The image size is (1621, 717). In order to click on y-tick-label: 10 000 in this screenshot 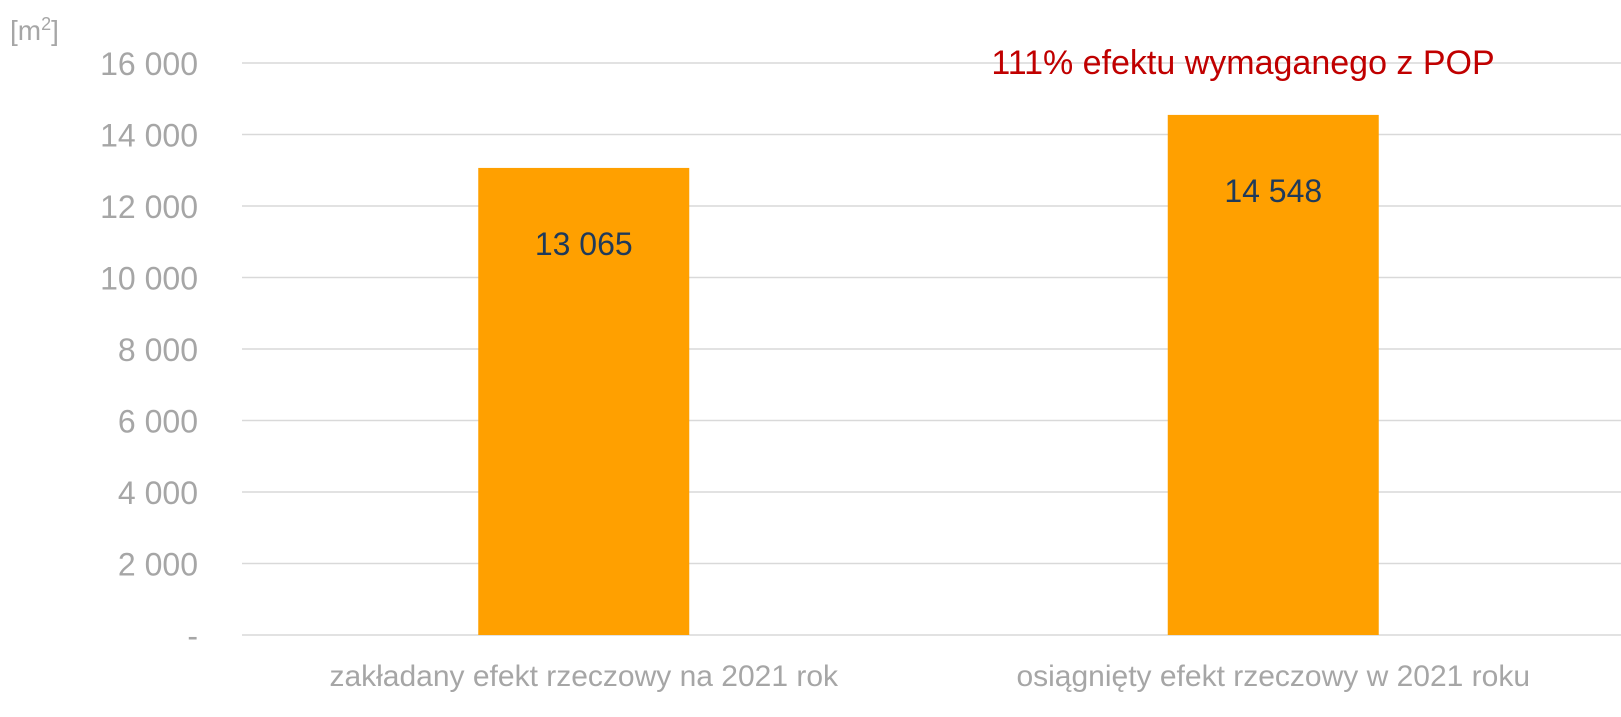, I will do `click(149, 279)`.